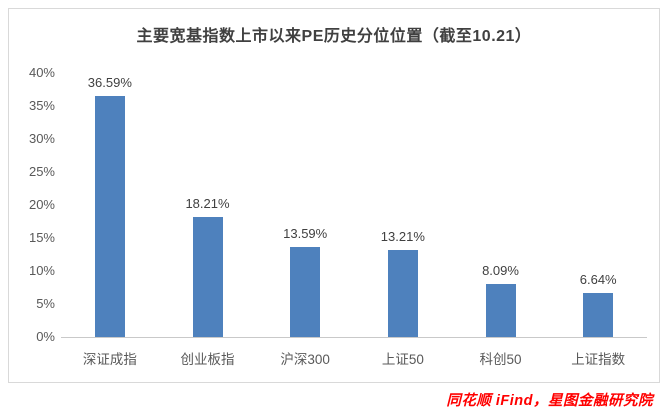 The image size is (667, 413). I want to click on bar-value-label: 18.21%, so click(207, 203).